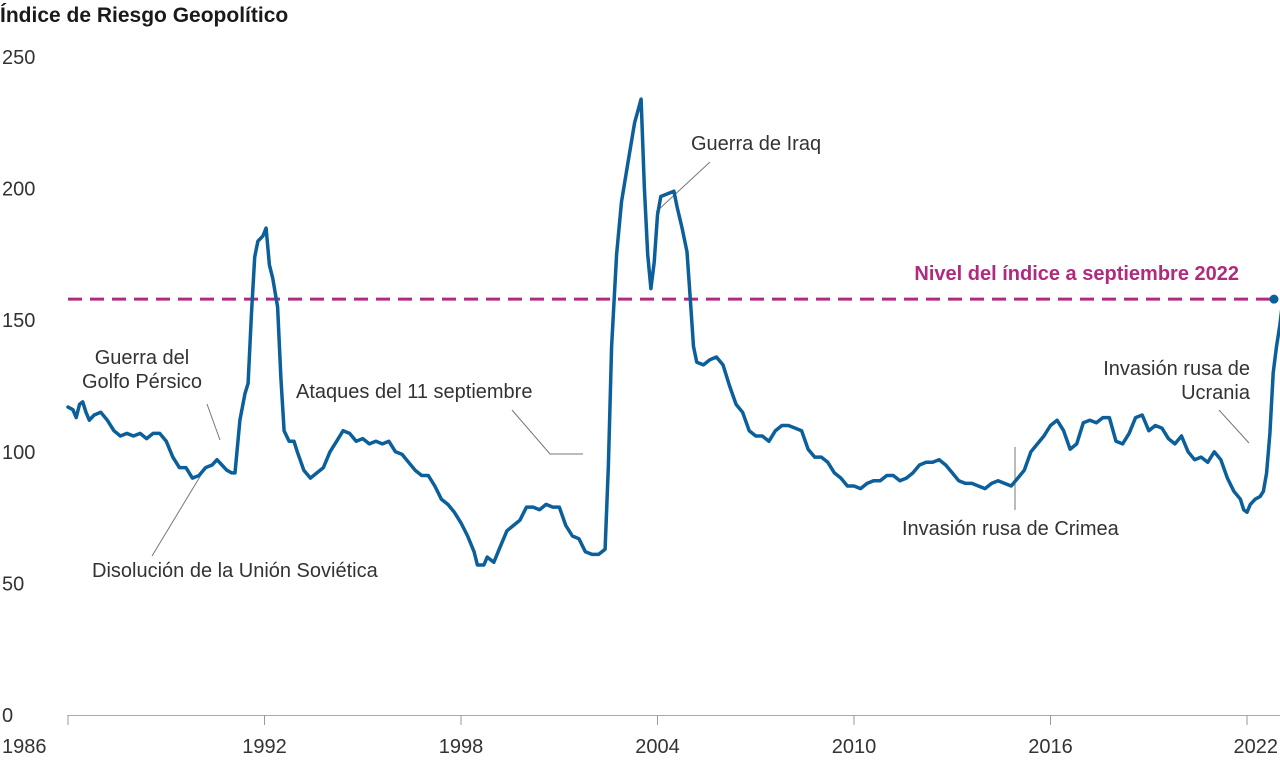  Describe the element at coordinates (7, 716) in the screenshot. I see `y-tick-label: 0` at that location.